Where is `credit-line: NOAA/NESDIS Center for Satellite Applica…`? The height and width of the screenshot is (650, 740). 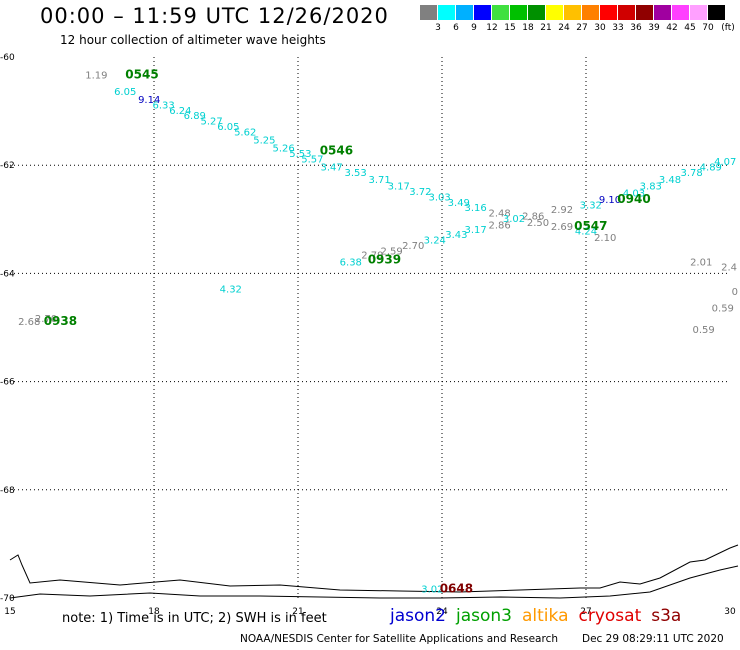
credit-line: NOAA/NESDIS Center for Satellite Applica… is located at coordinates (399, 639).